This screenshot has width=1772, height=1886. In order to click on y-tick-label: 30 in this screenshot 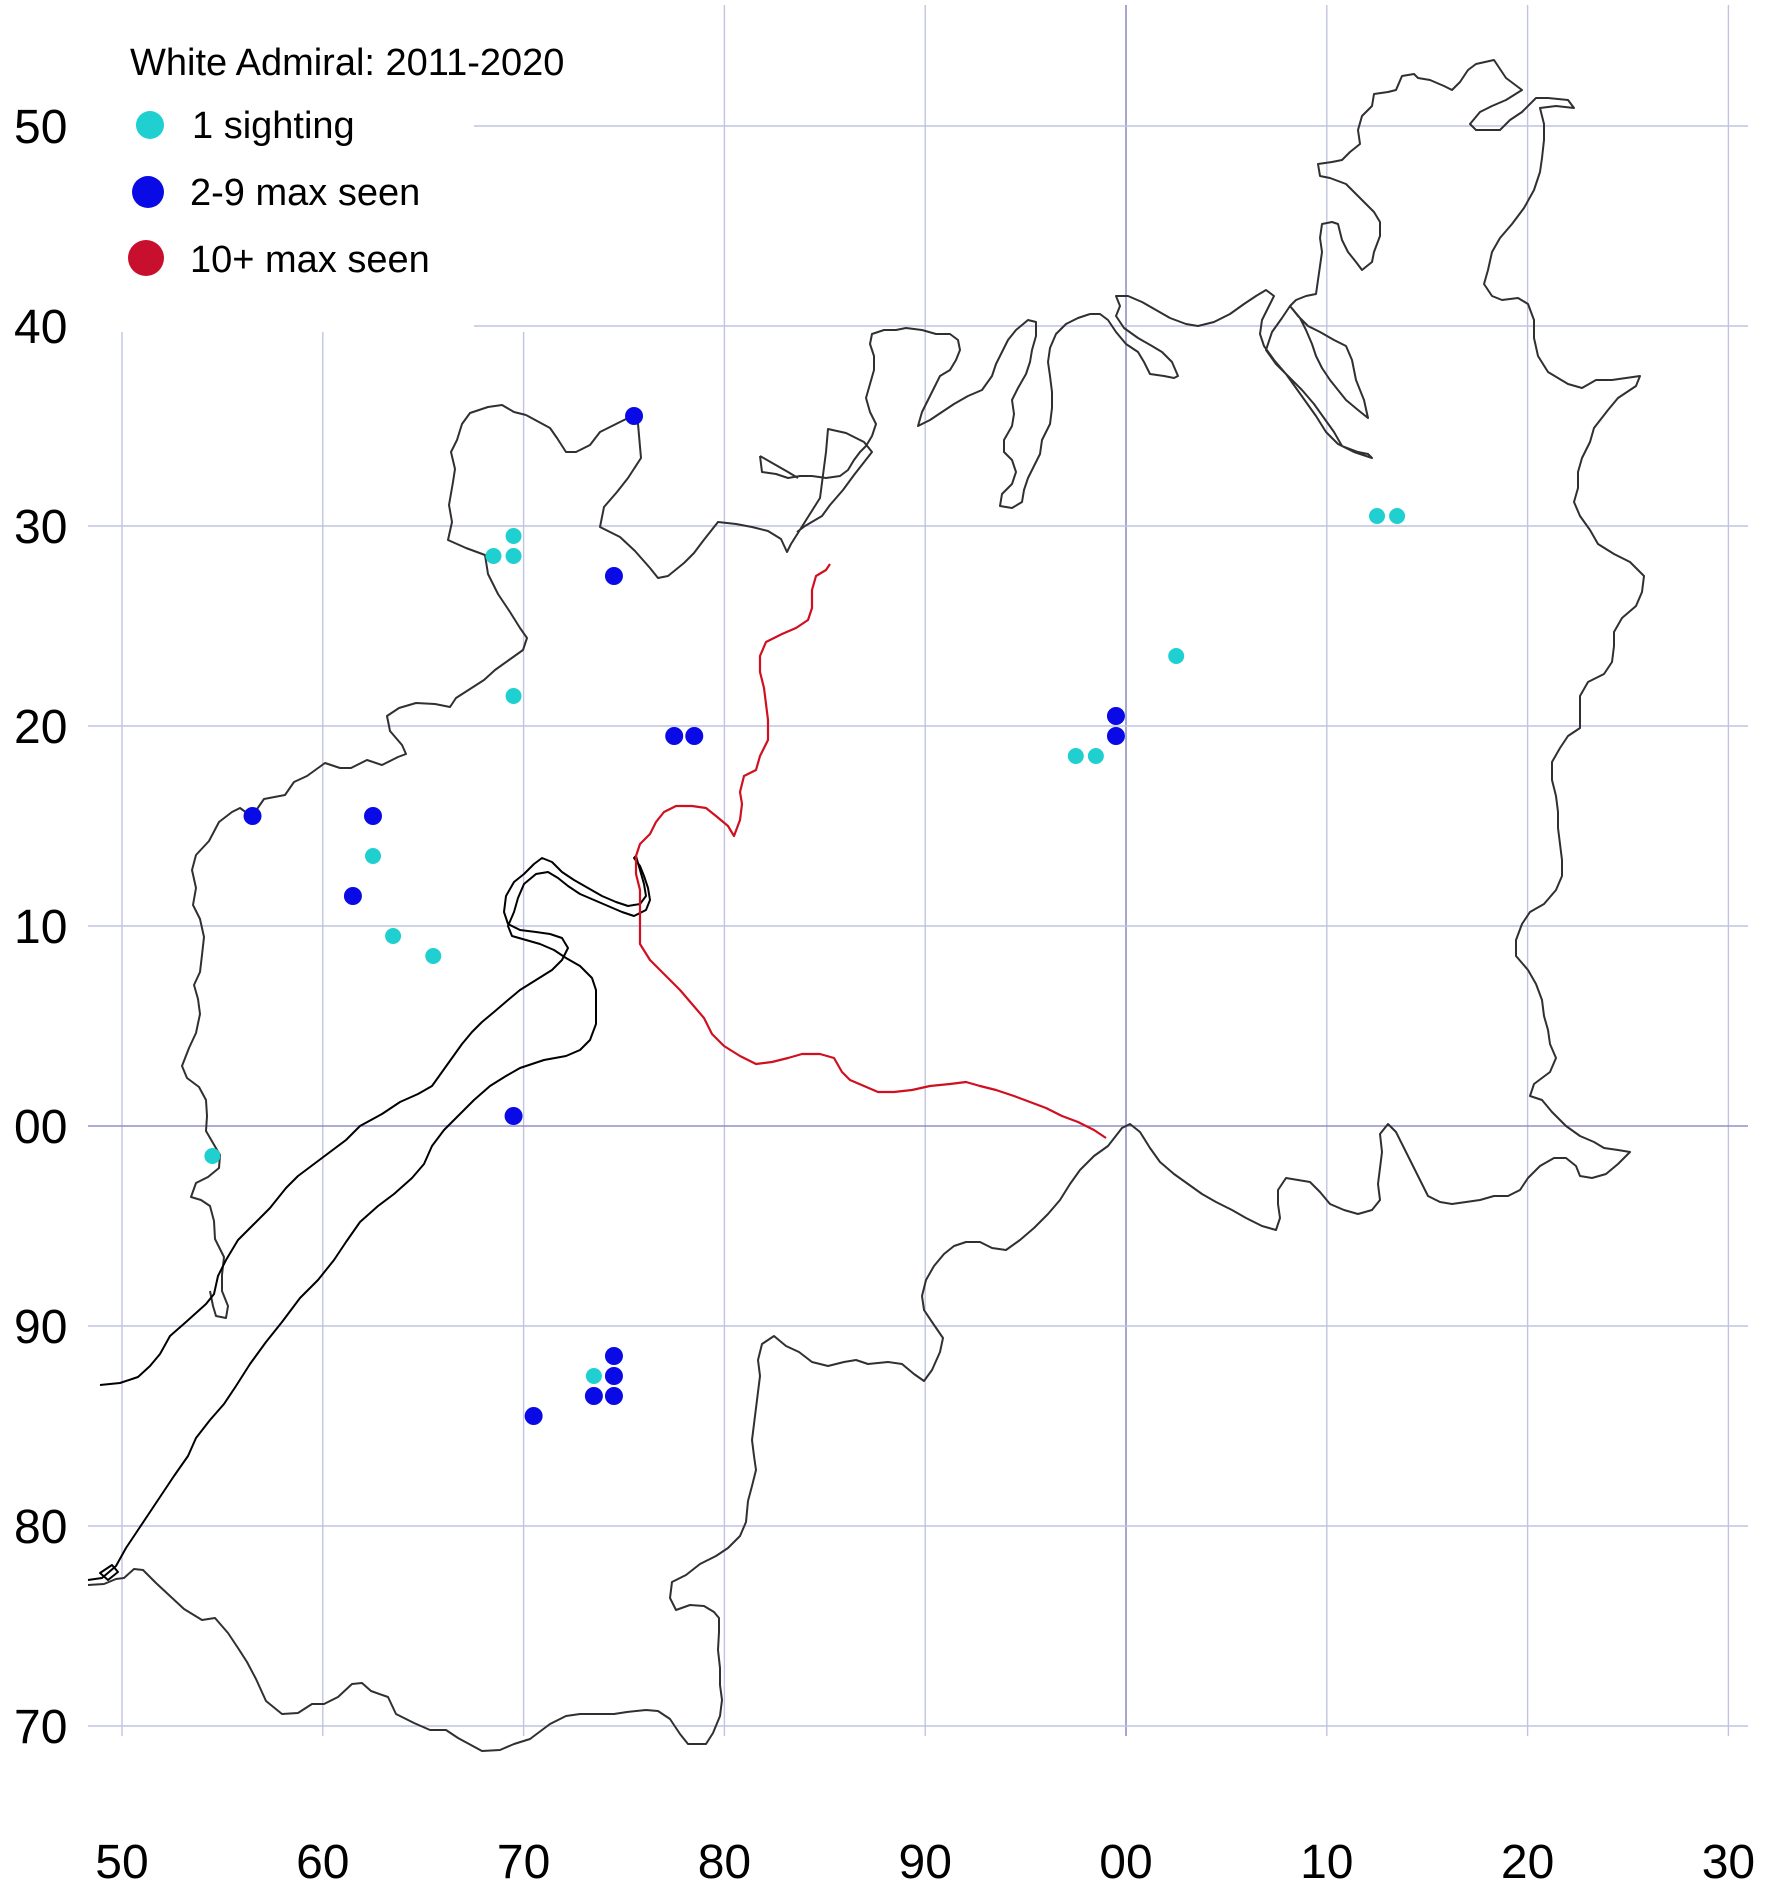, I will do `click(40, 527)`.